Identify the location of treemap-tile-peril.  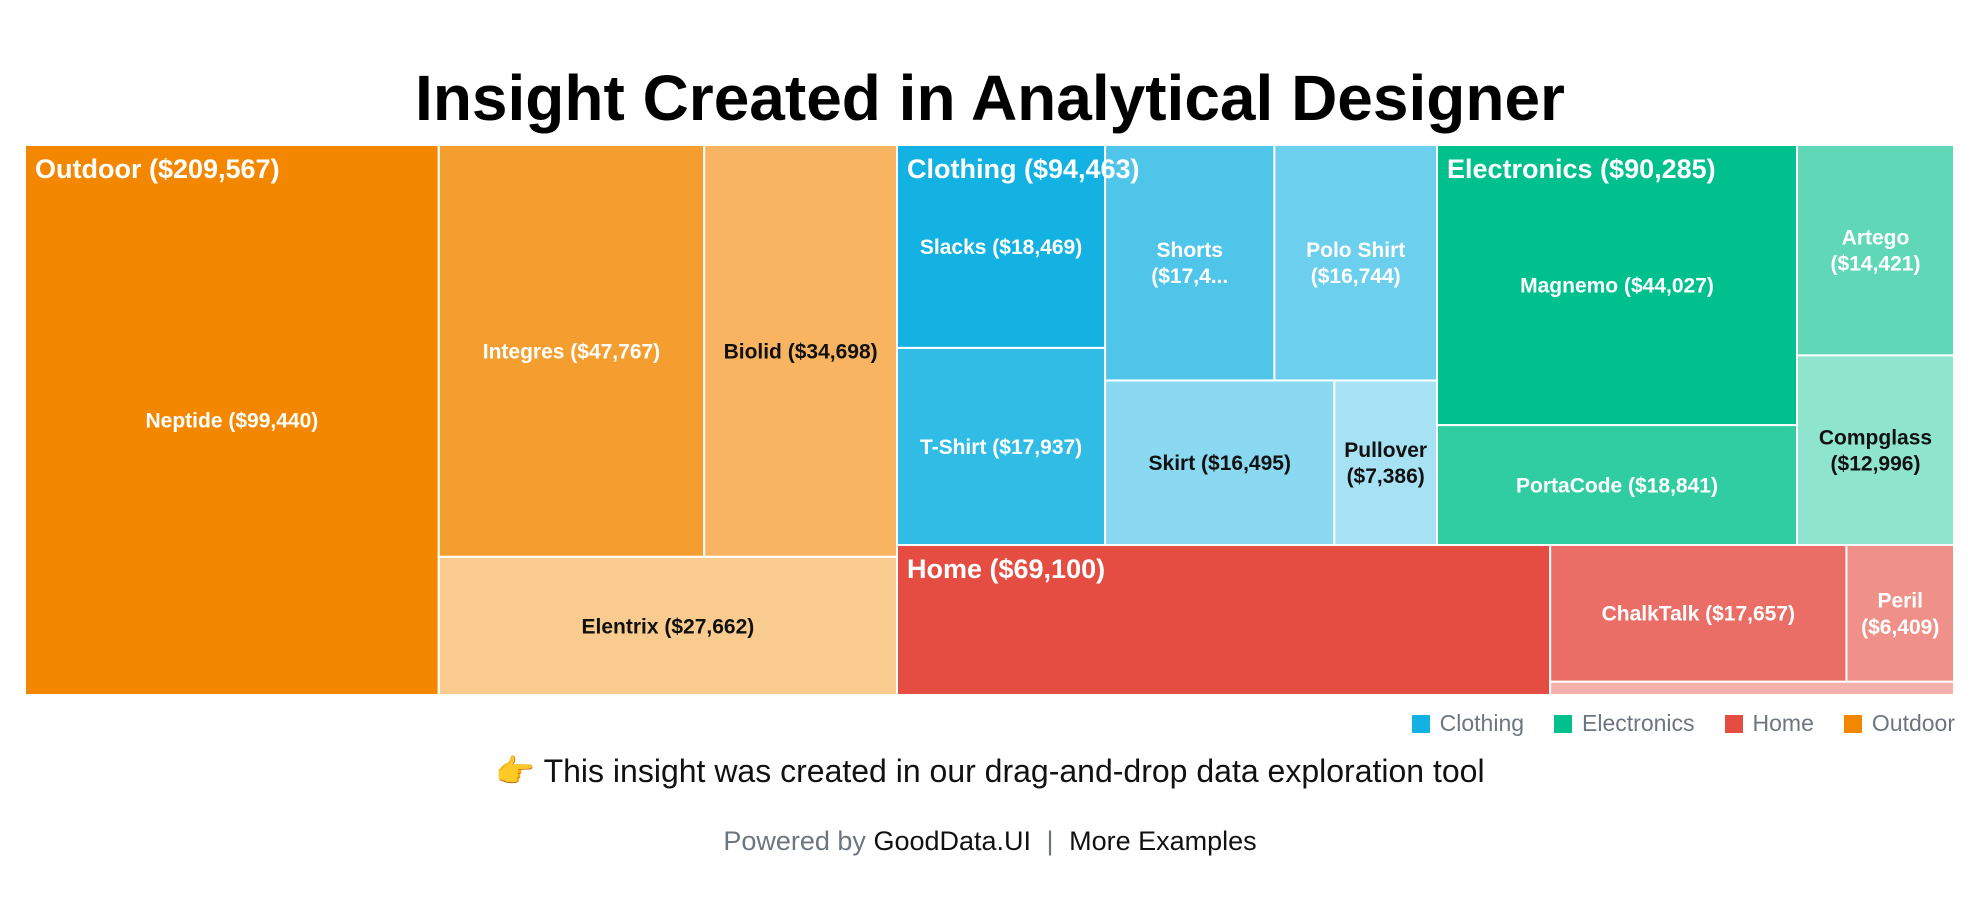
(1899, 613).